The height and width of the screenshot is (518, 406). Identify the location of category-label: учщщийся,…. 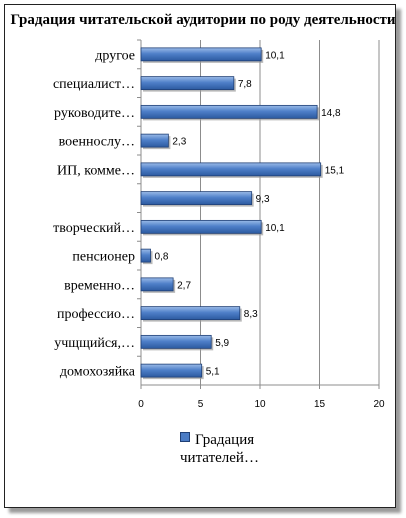
(94, 343).